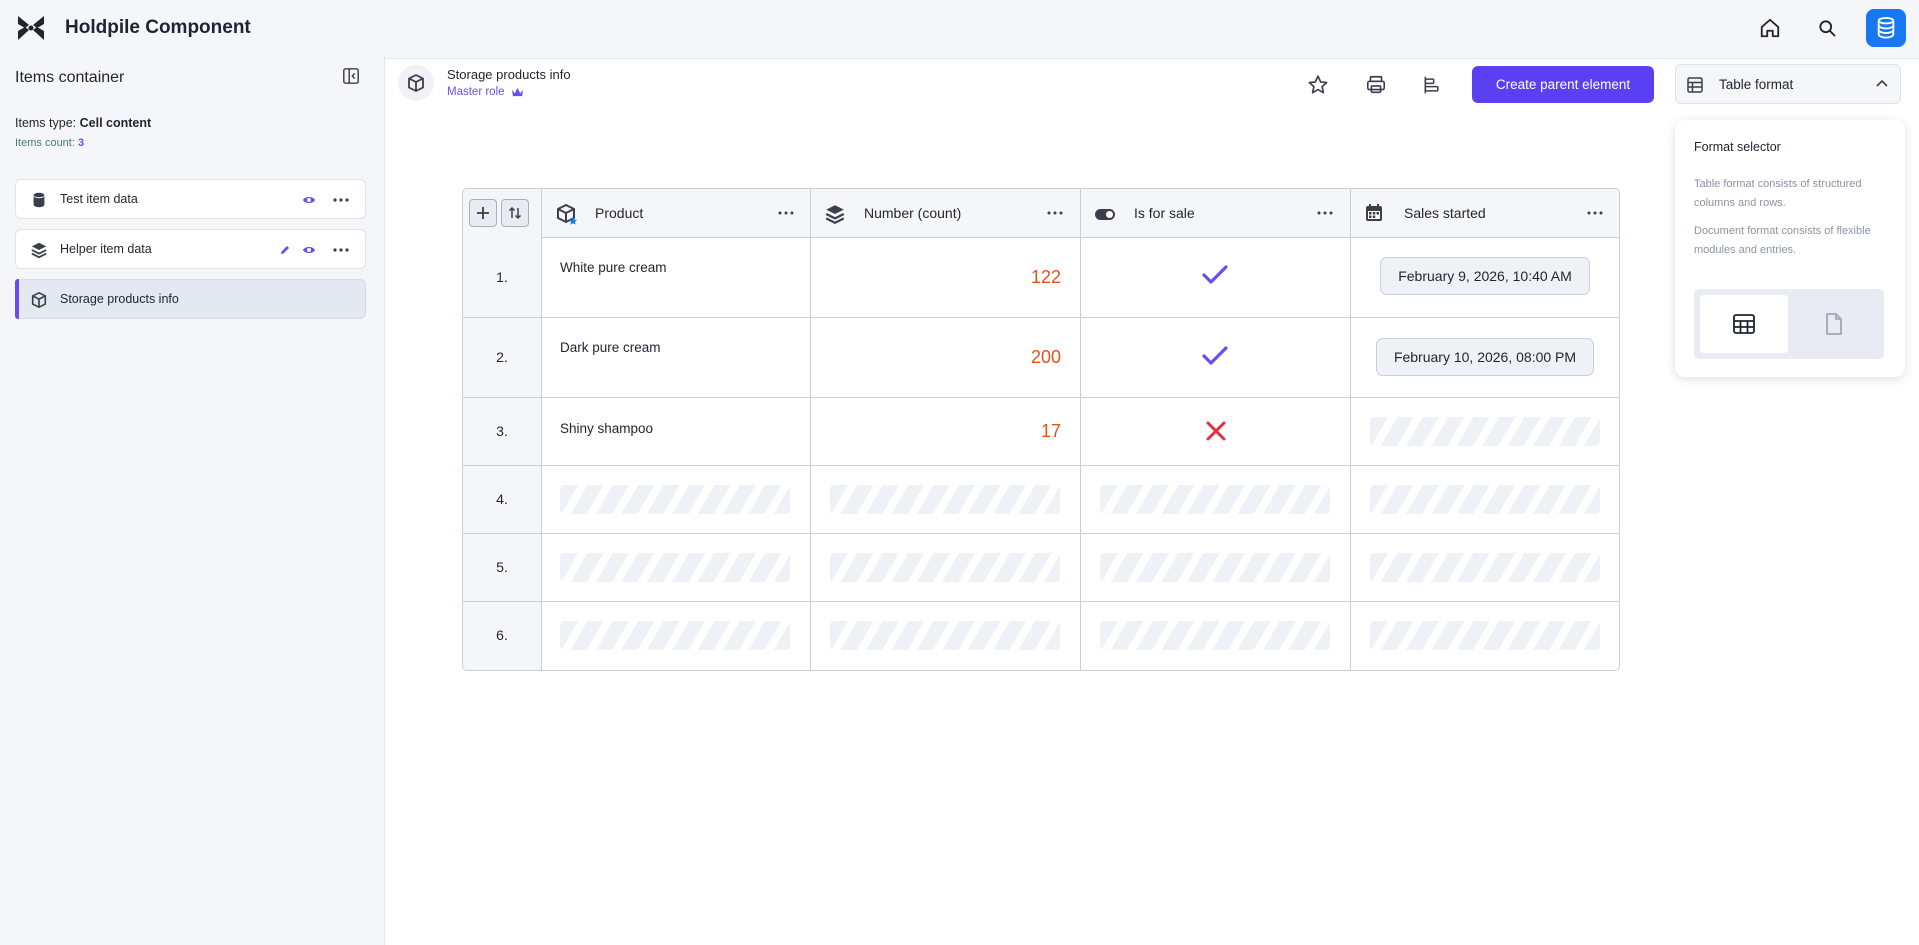 The image size is (1919, 945). What do you see at coordinates (1215, 213) in the screenshot?
I see `column-header-is-for-sale: Is for sale` at bounding box center [1215, 213].